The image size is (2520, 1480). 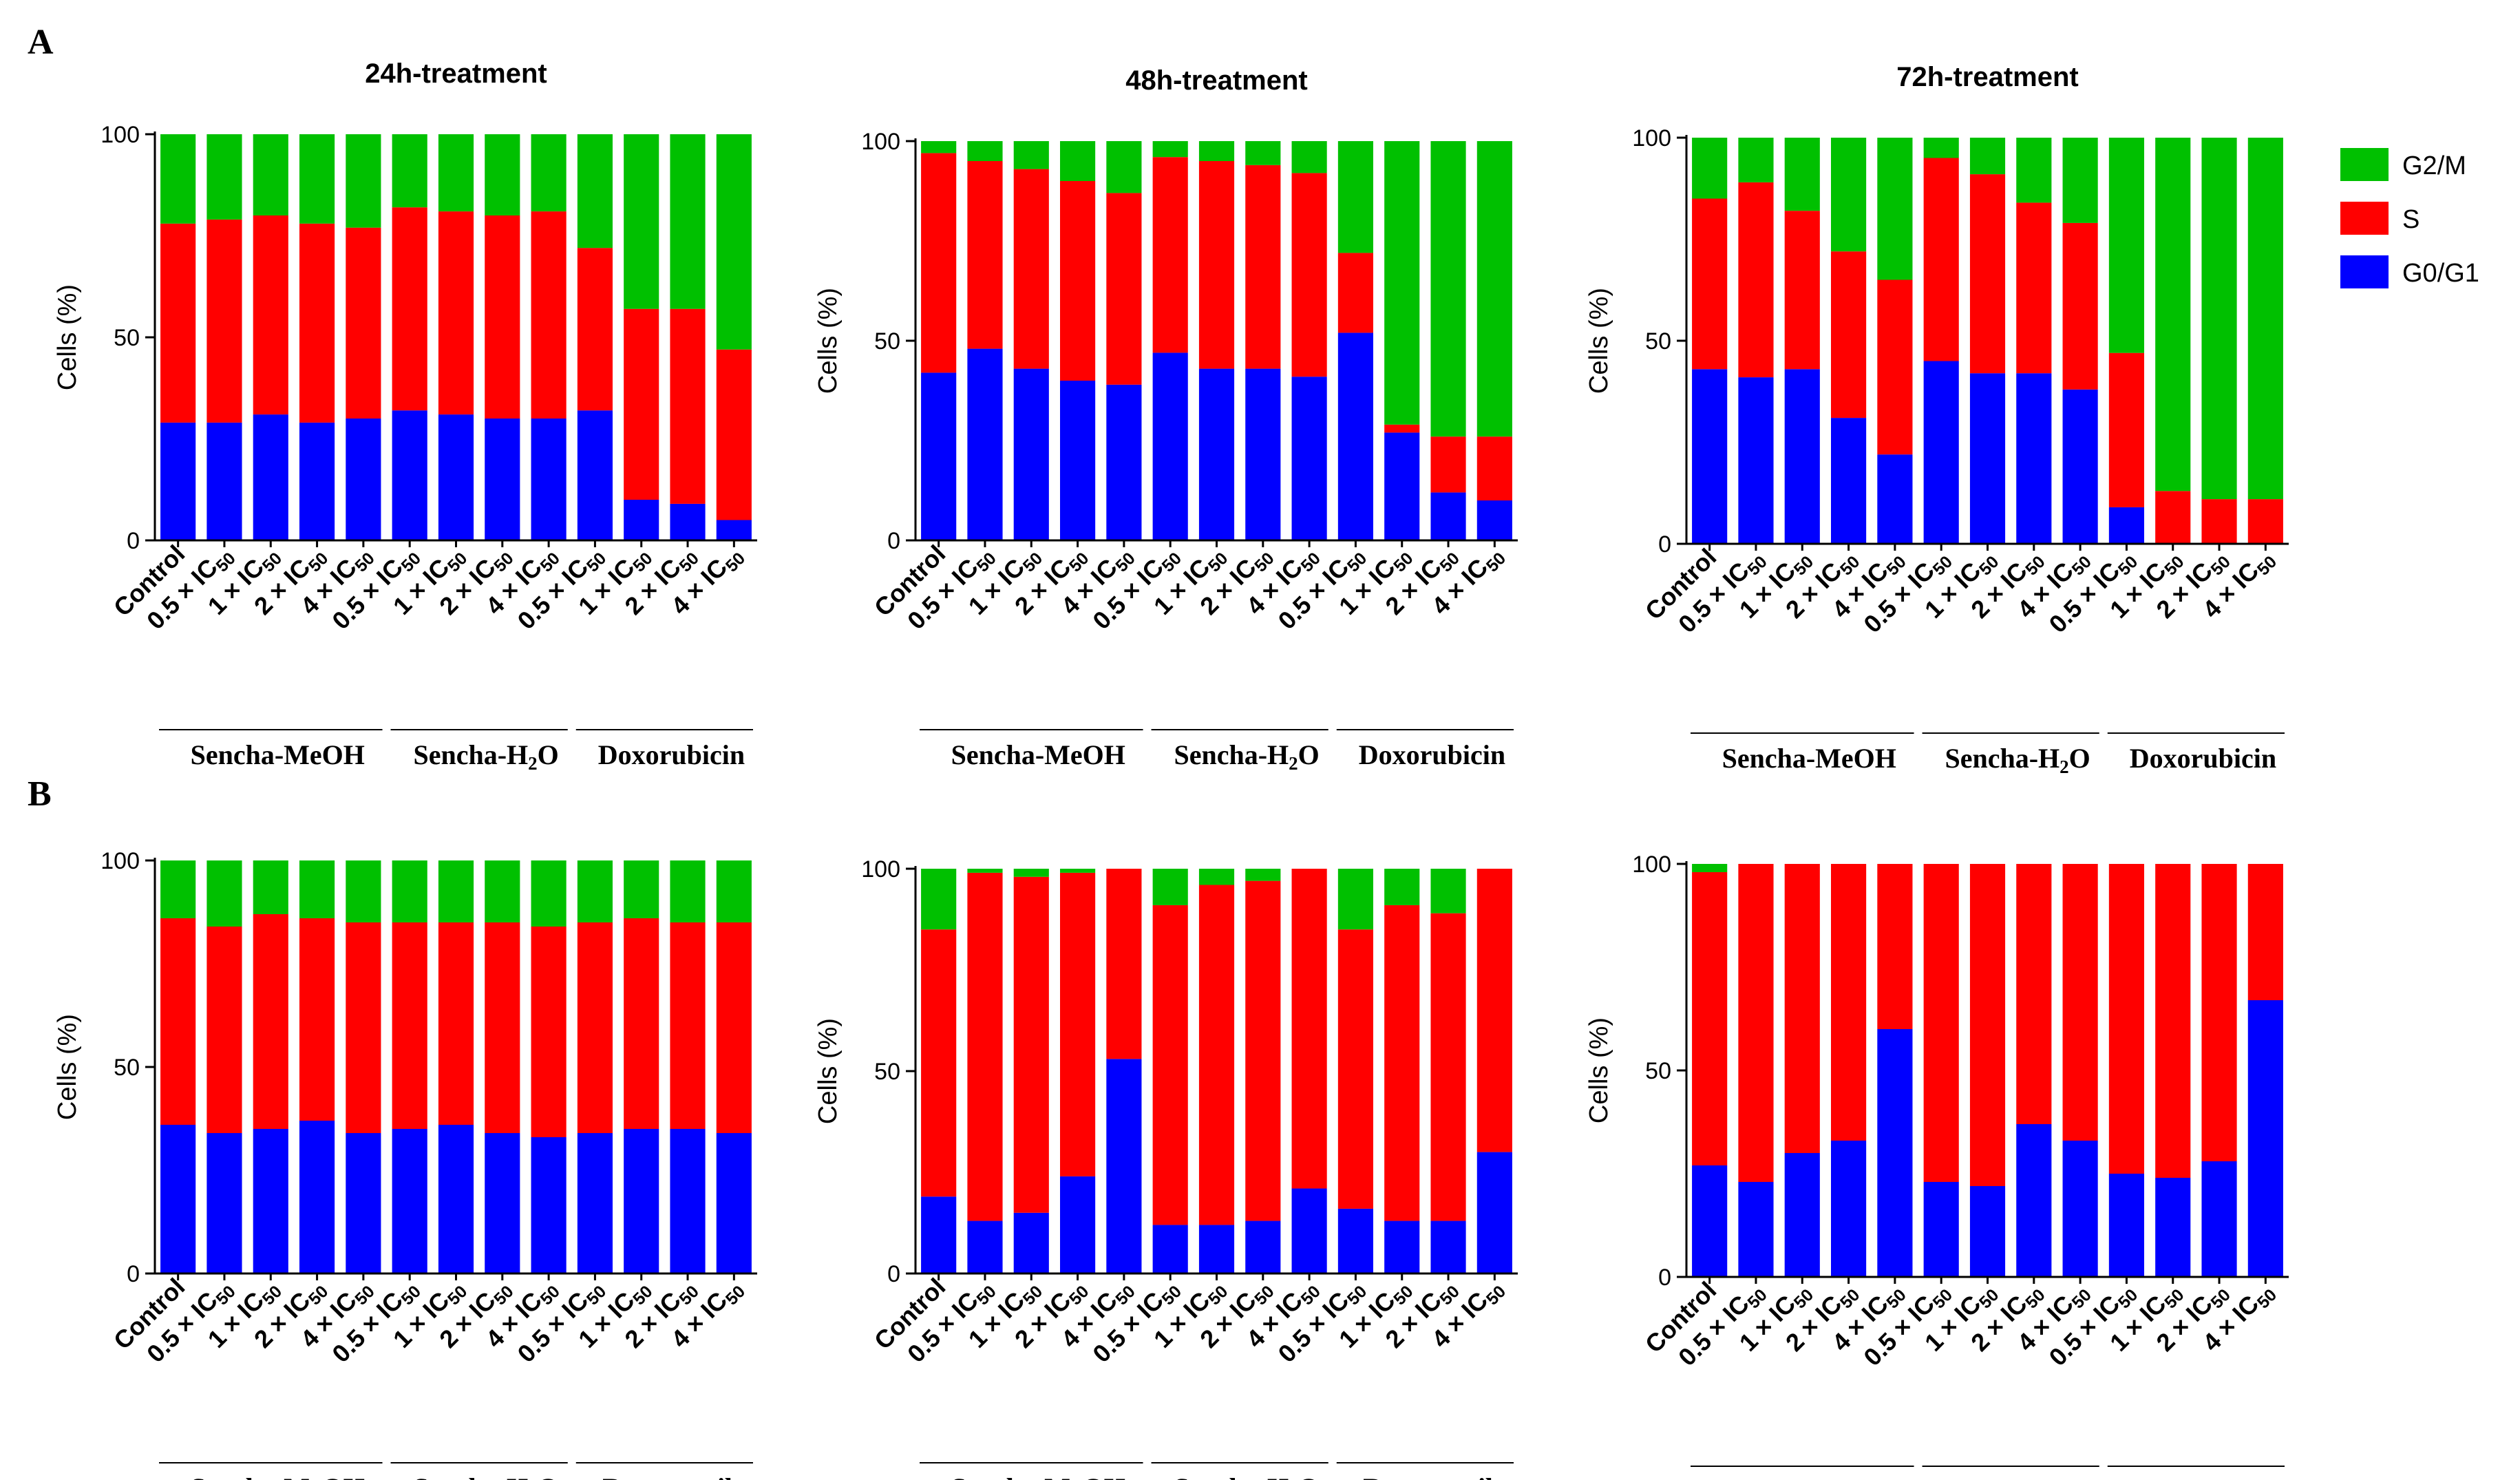 What do you see at coordinates (1468, 1315) in the screenshot?
I see `x-tick-label: 4 × IC50` at bounding box center [1468, 1315].